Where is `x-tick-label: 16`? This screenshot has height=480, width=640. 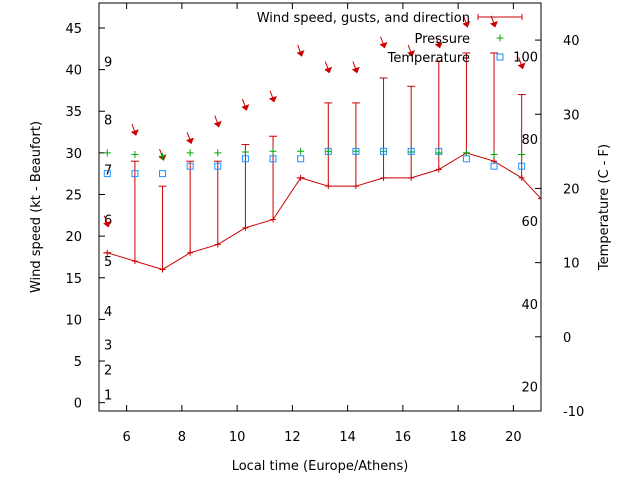
x-tick-label: 16 is located at coordinates (403, 437).